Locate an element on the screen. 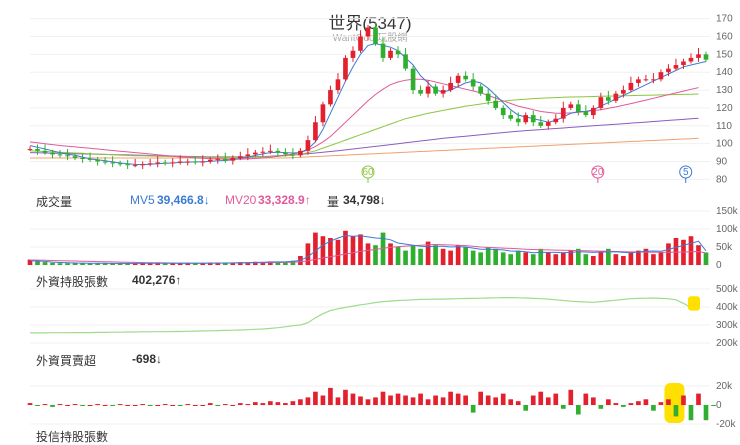  volume-tick-label: 0 is located at coordinates (719, 265).